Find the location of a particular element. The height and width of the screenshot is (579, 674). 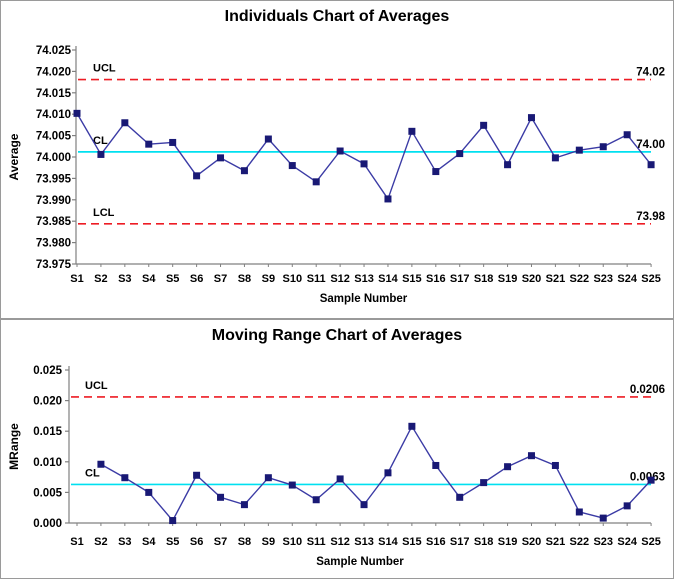

x-tick-label: S9 is located at coordinates (268, 279).